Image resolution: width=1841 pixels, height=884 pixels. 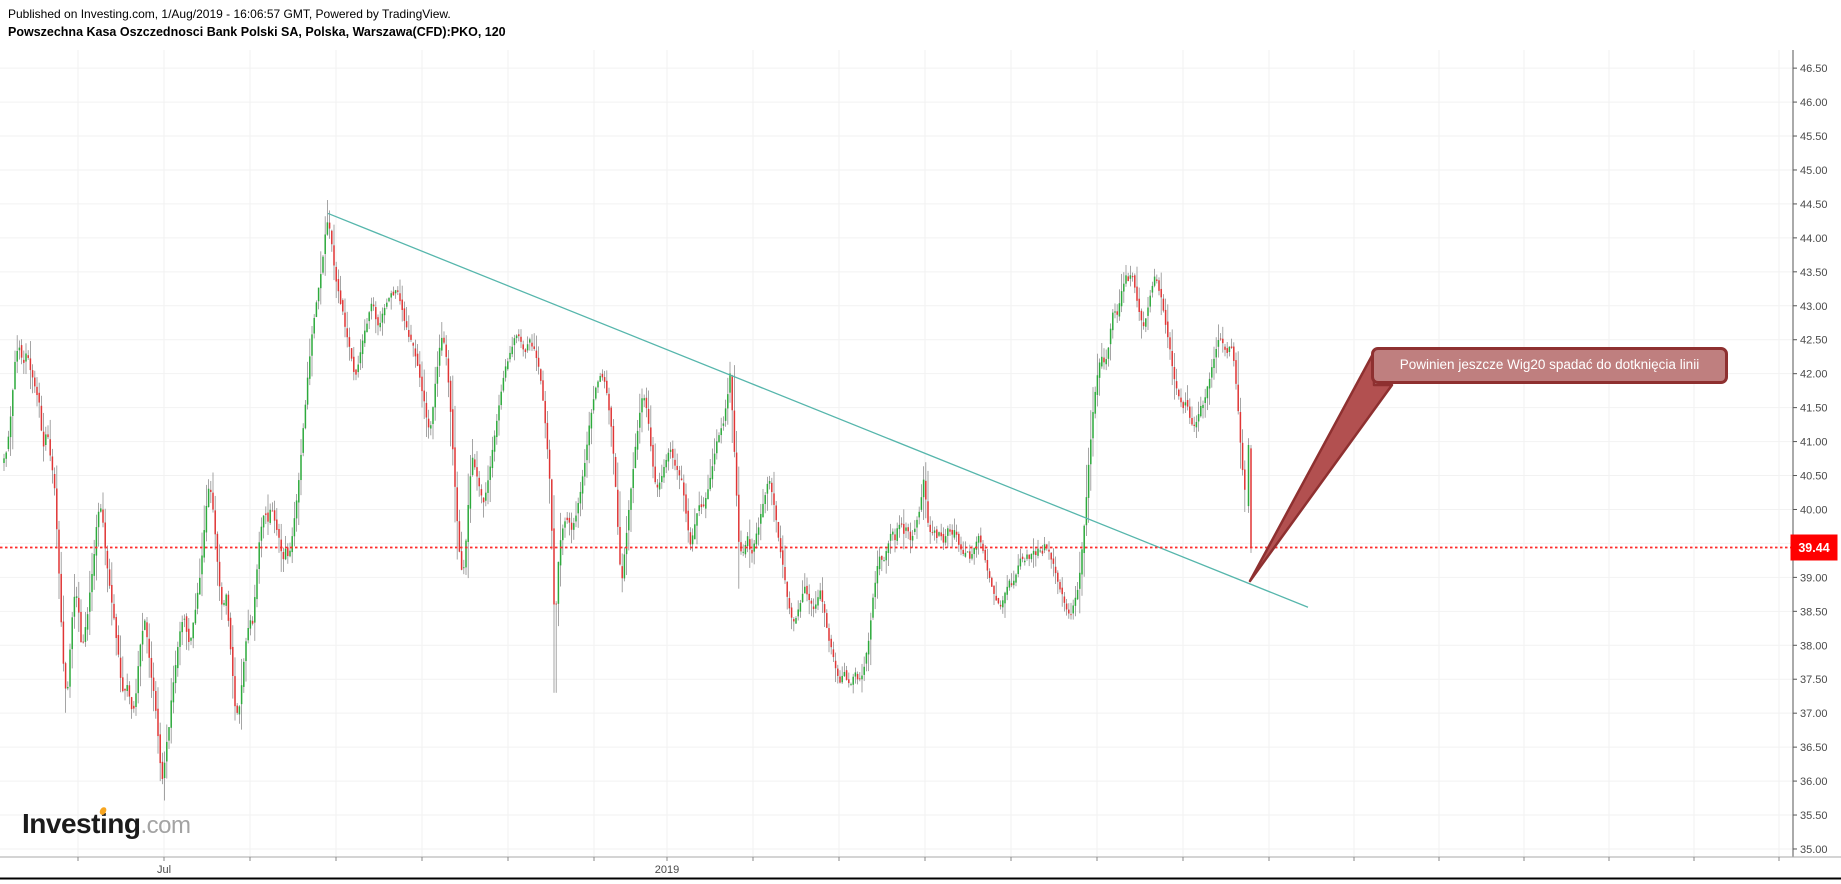 What do you see at coordinates (1814, 341) in the screenshot?
I see `y-axis-label: 42.50` at bounding box center [1814, 341].